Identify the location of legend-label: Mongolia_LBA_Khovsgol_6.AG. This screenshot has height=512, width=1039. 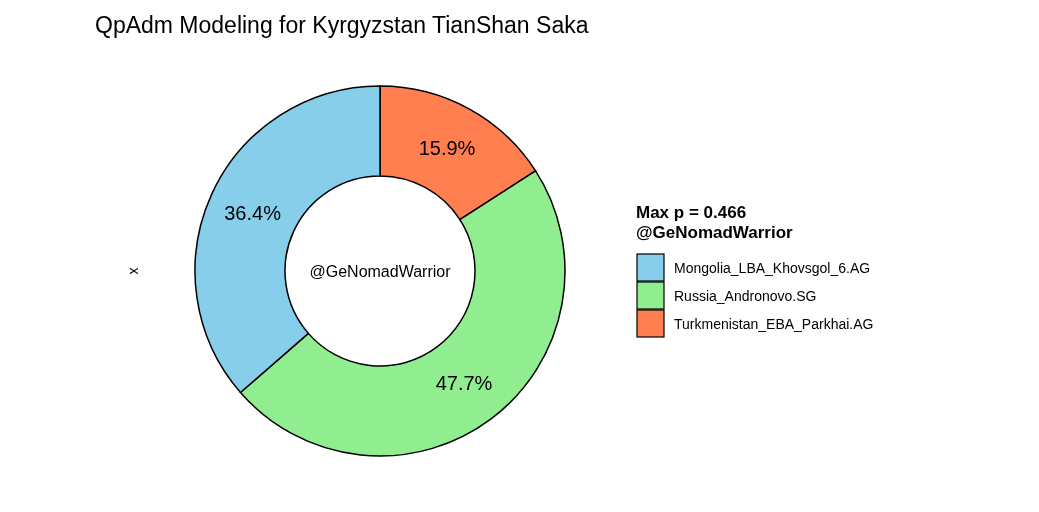
(772, 268).